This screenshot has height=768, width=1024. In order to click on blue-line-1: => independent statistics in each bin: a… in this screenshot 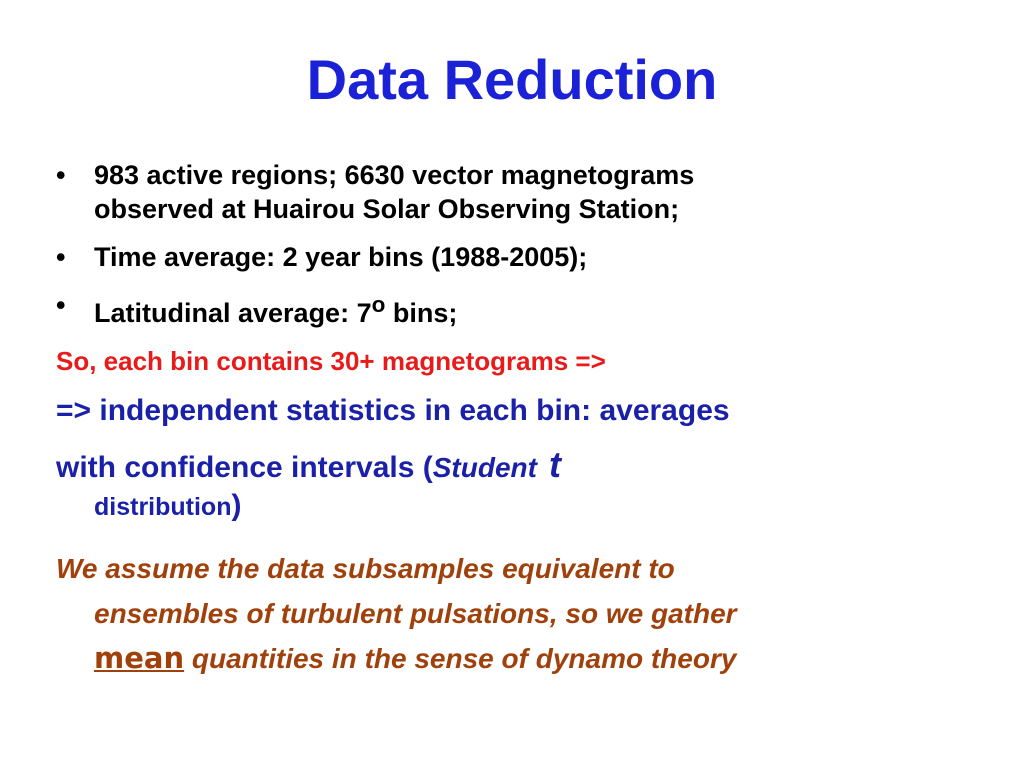, I will do `click(393, 410)`.